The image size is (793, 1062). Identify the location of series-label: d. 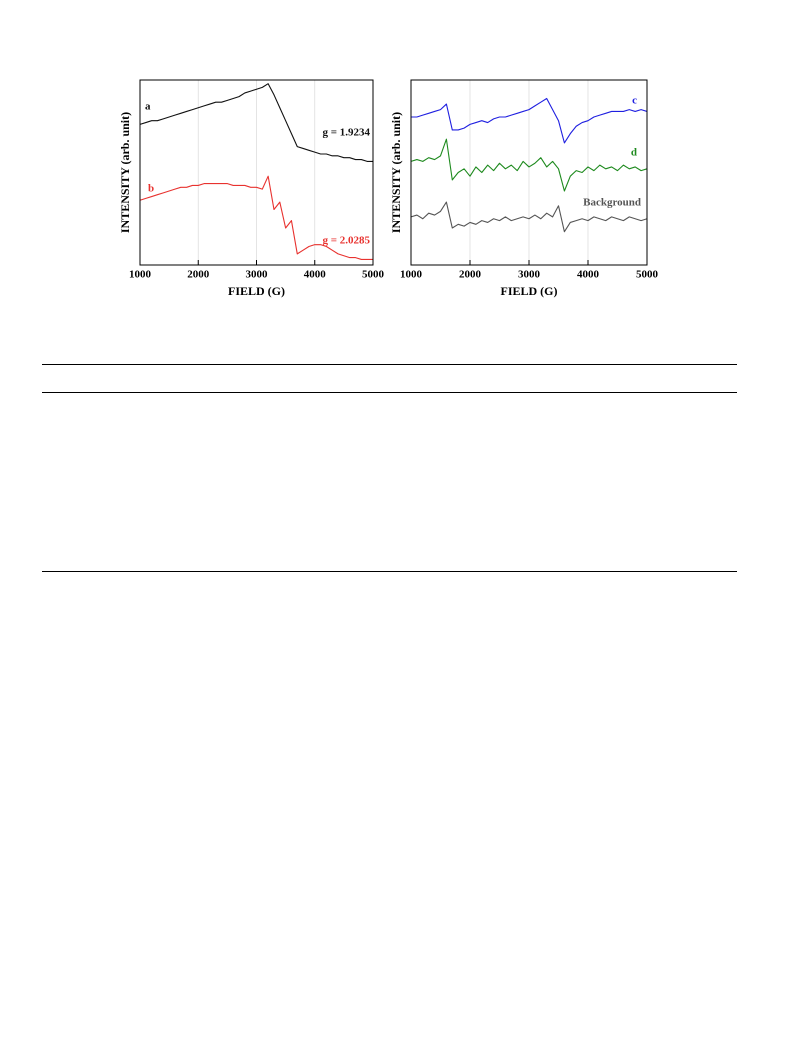
(634, 153).